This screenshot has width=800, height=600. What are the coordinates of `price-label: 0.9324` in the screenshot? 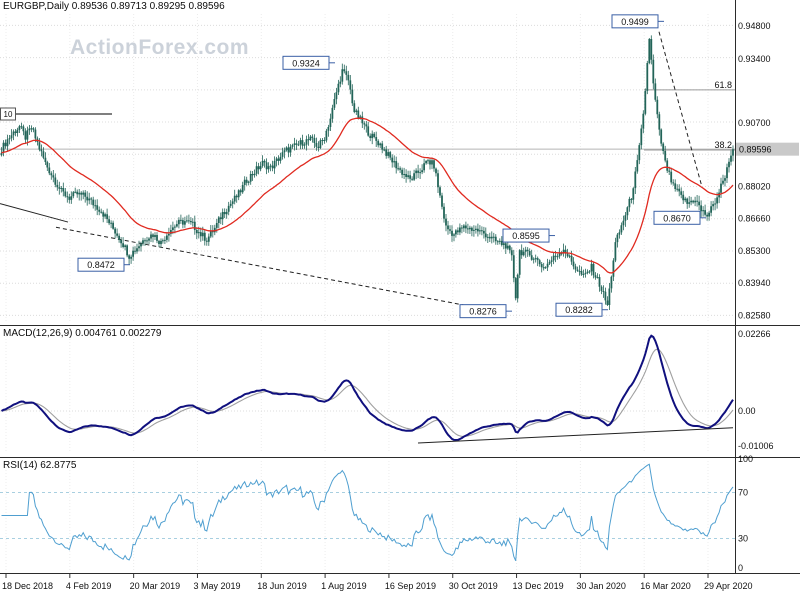 It's located at (306, 63).